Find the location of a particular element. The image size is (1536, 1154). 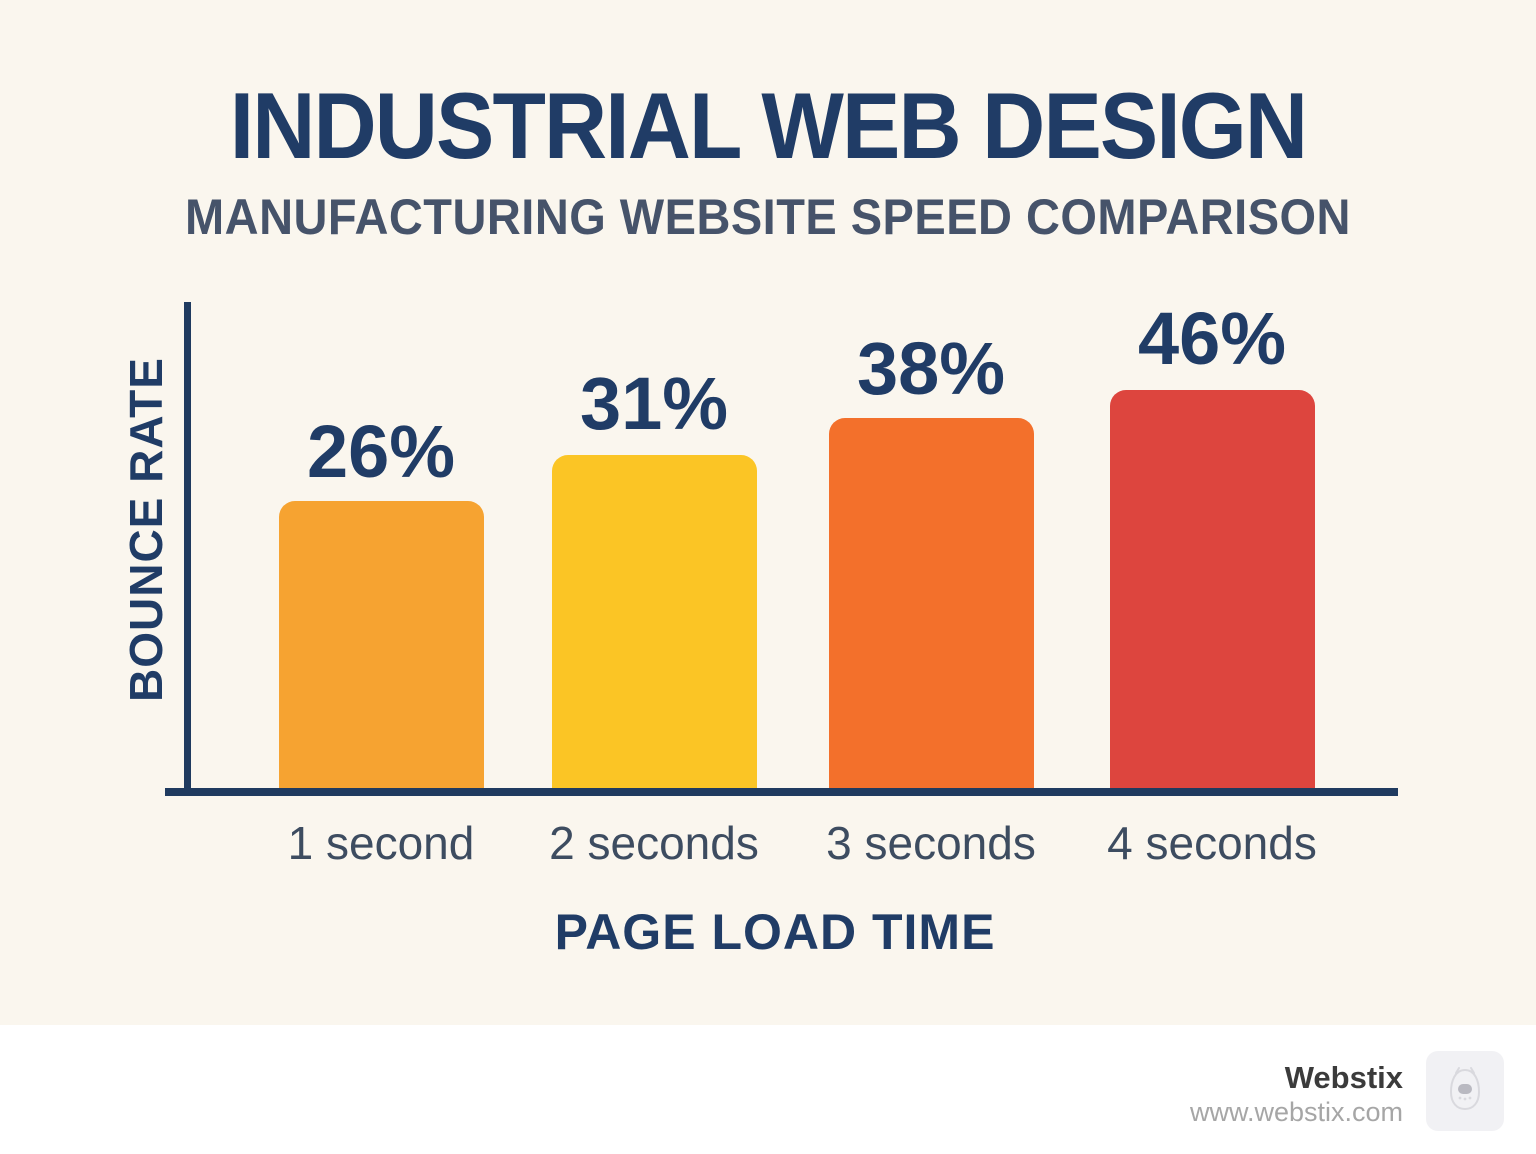

bar-value-label: 31% is located at coordinates (654, 403).